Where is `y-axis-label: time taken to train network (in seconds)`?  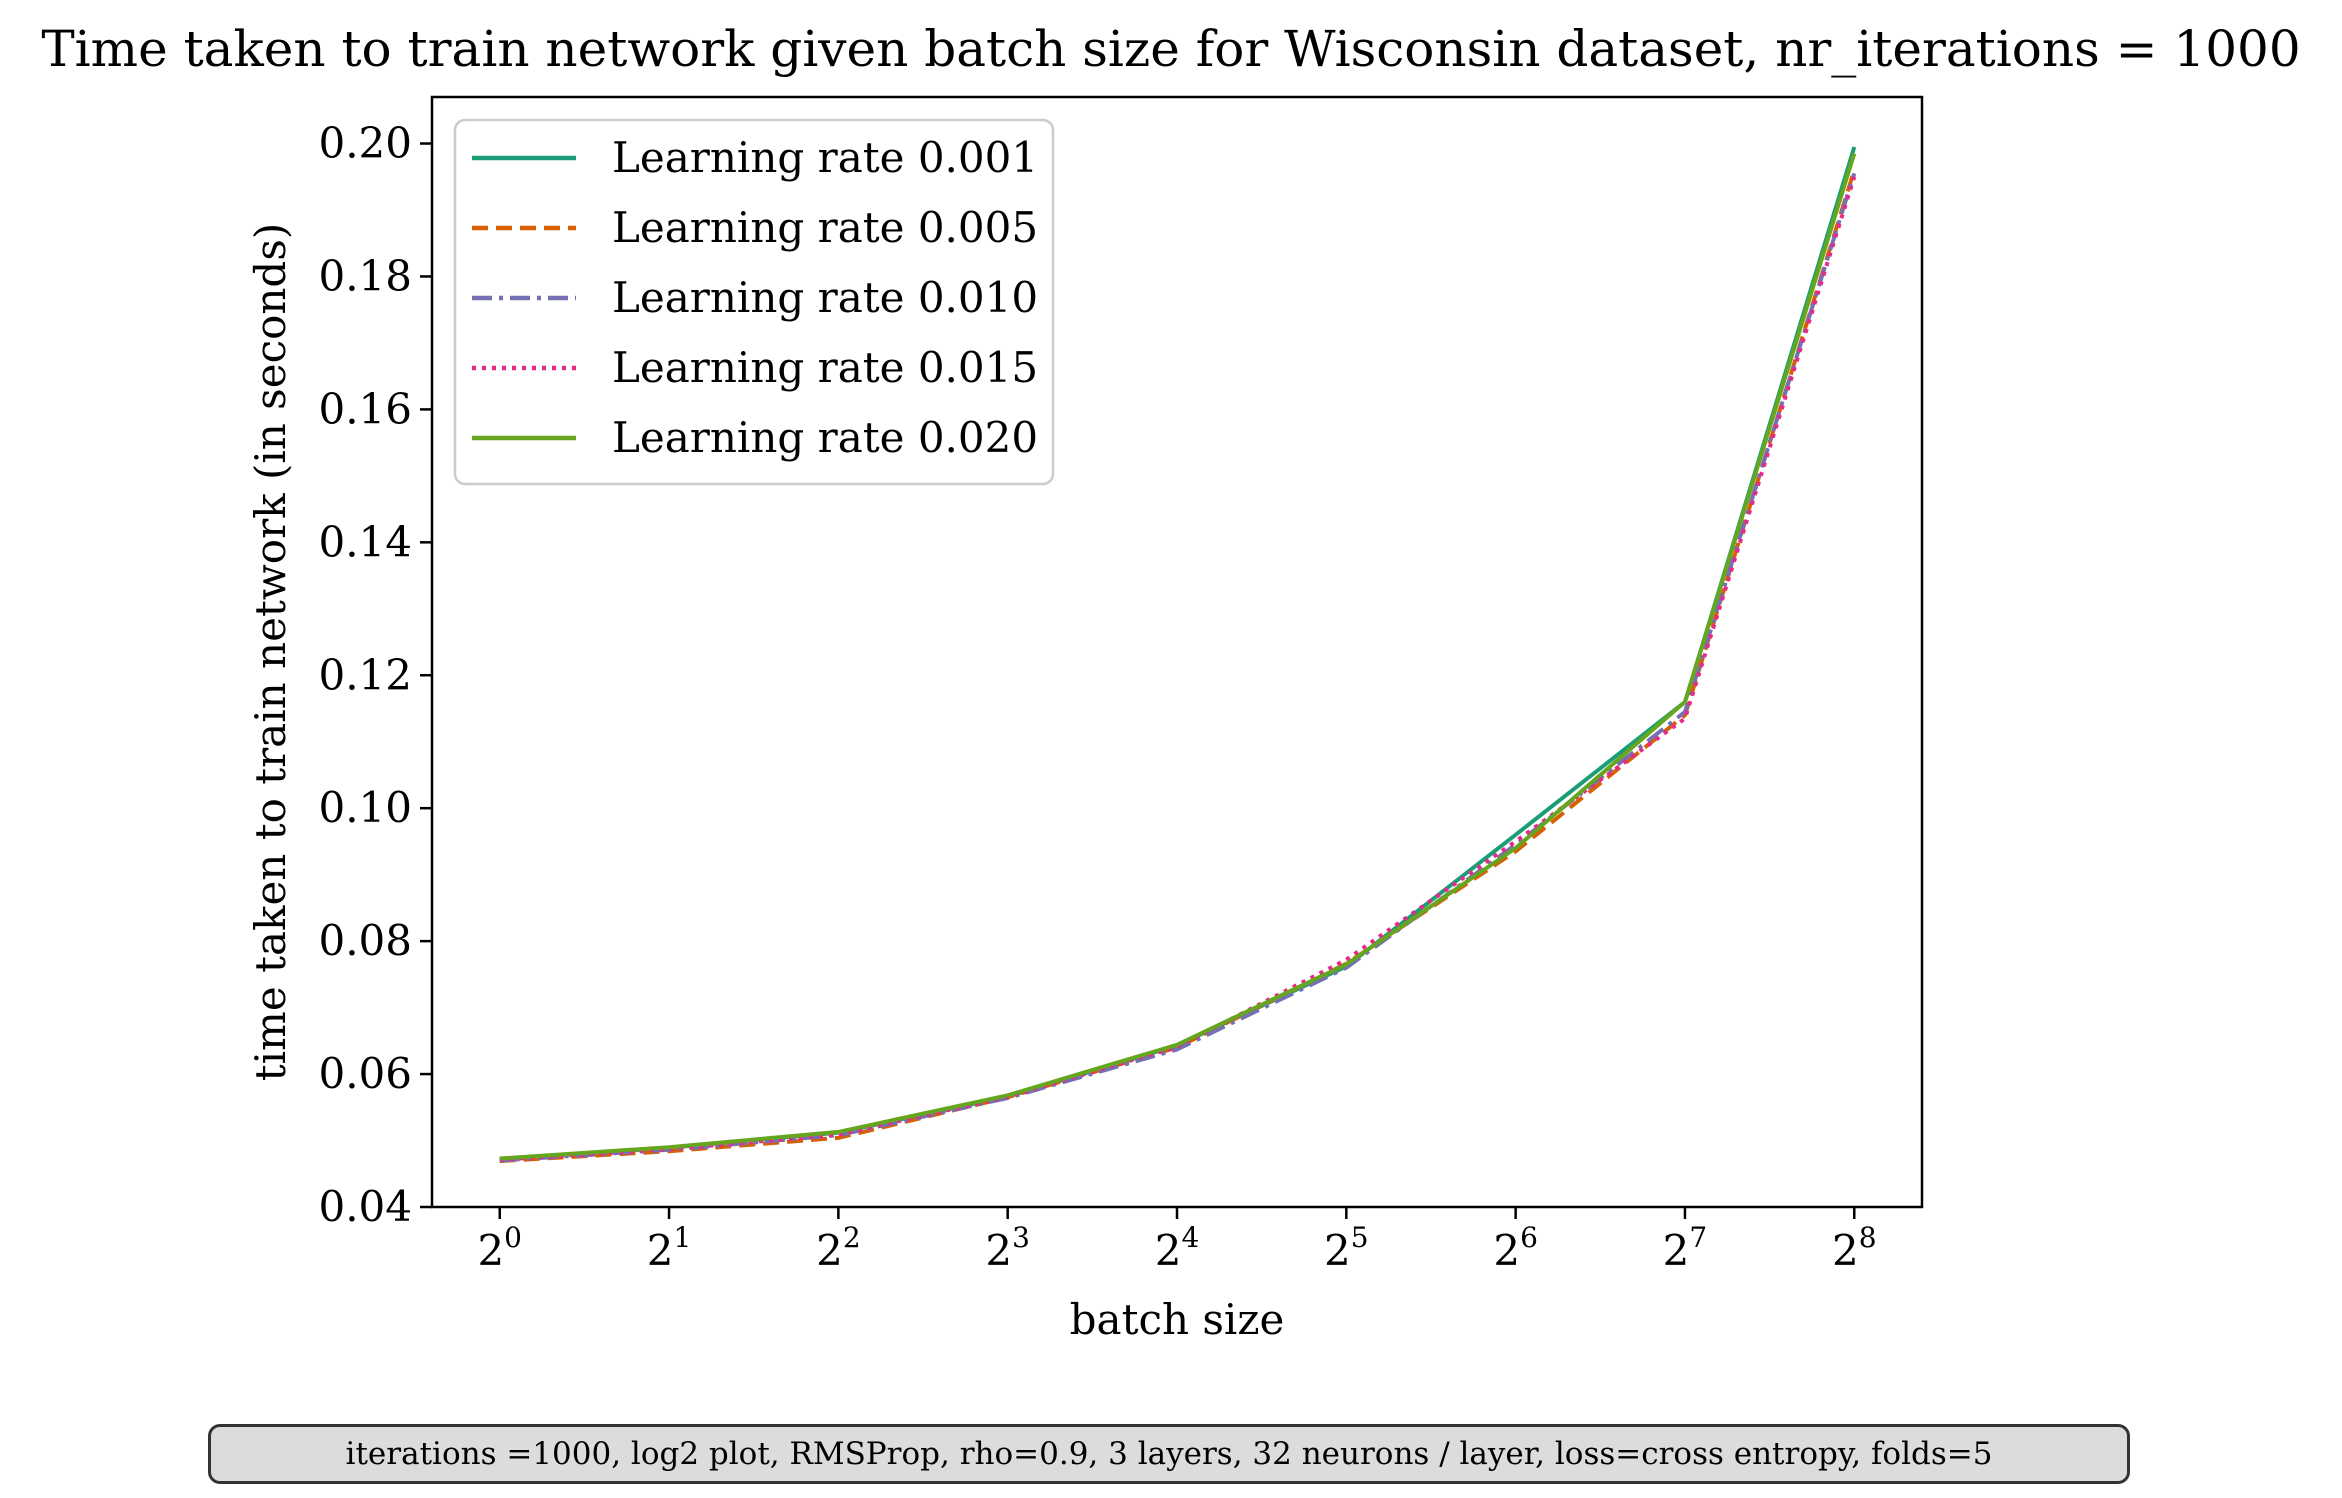 y-axis-label: time taken to train network (in seconds) is located at coordinates (270, 652).